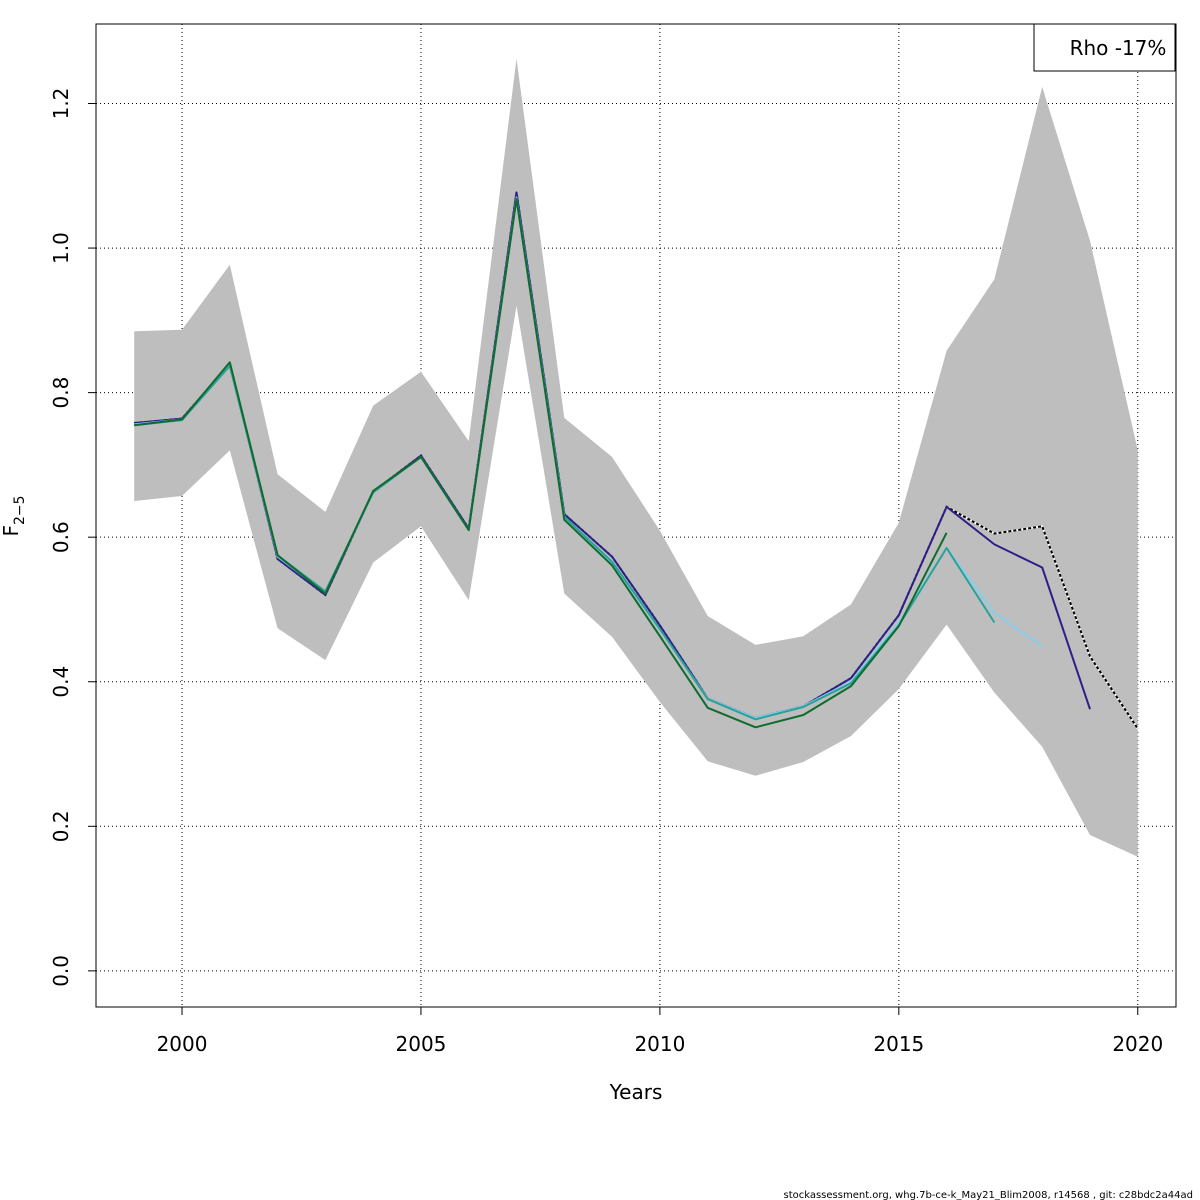  I want to click on y-axis-ticks: 0.0 0.2 0.4 0.6 0.8 1.0 1.2, so click(72, 537).